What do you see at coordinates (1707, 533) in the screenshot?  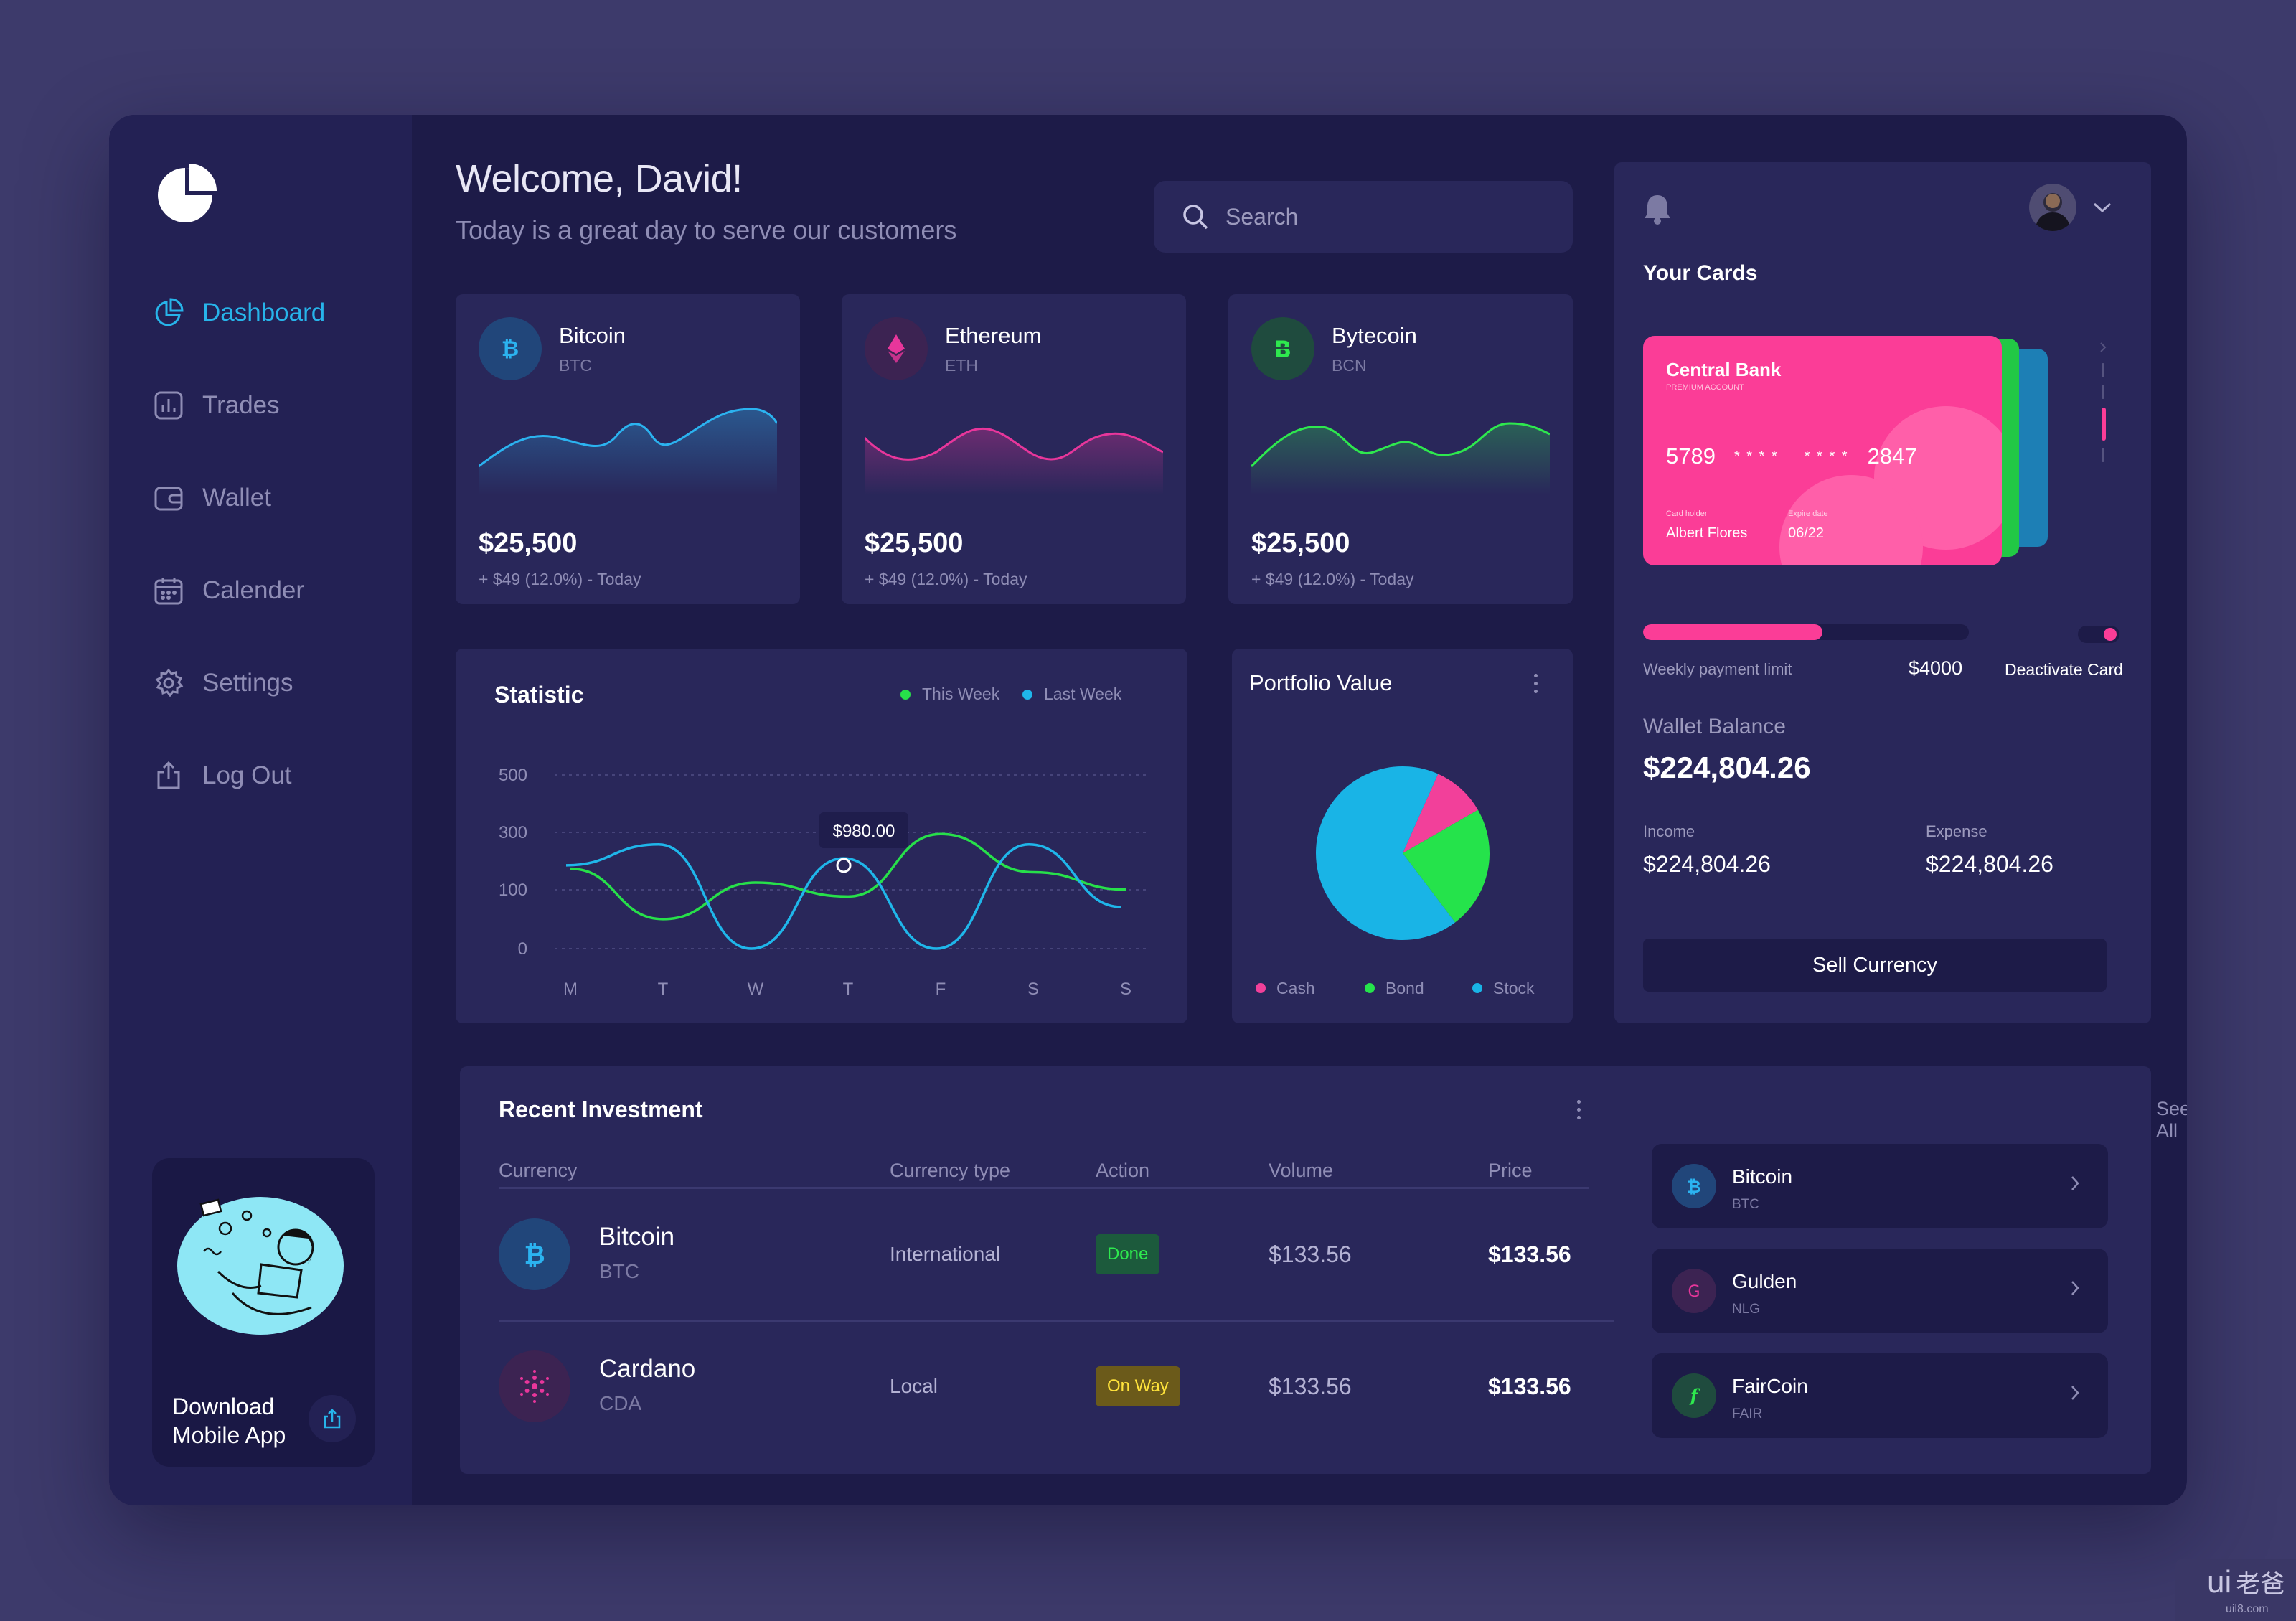 I see `card-holder: Albert Flores` at bounding box center [1707, 533].